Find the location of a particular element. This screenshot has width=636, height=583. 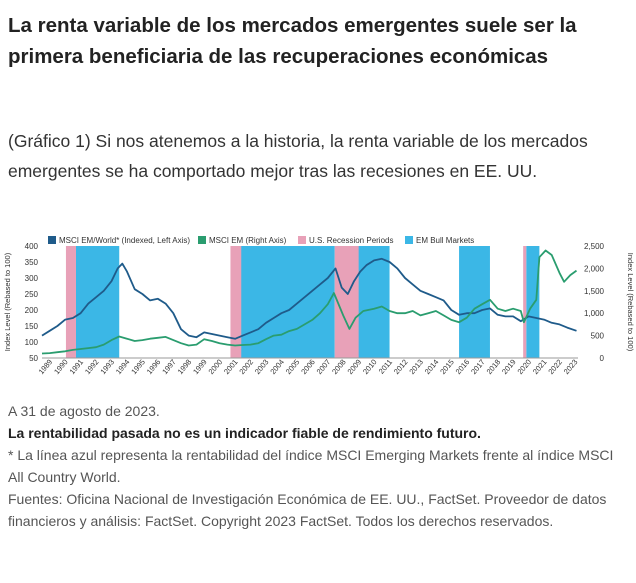

x-tick-label: 2004 is located at coordinates (277, 367).